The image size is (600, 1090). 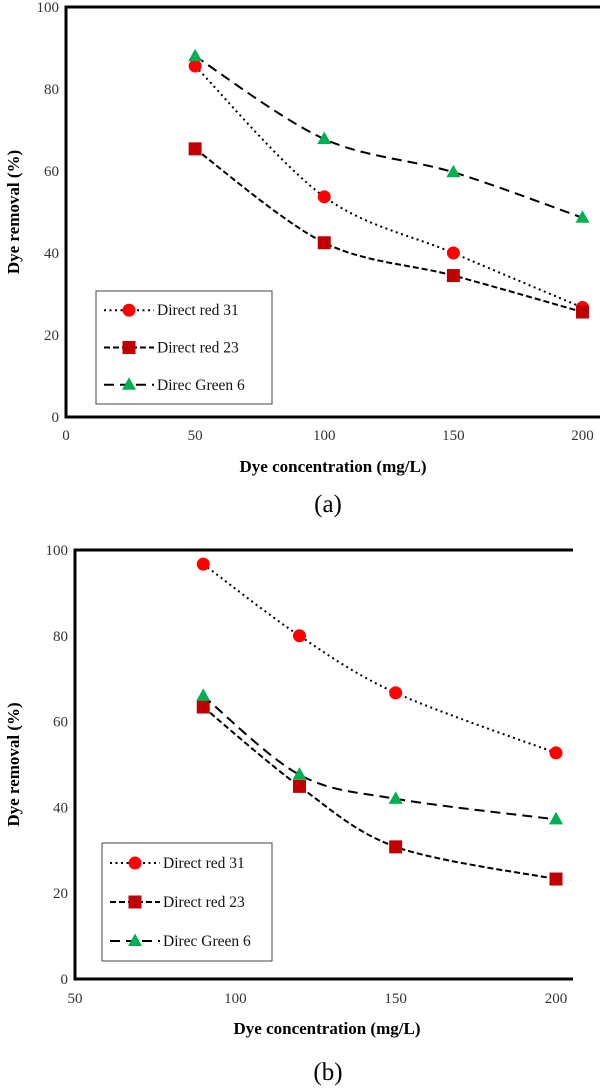 I want to click on x-tick-label: 0, so click(x=66, y=436).